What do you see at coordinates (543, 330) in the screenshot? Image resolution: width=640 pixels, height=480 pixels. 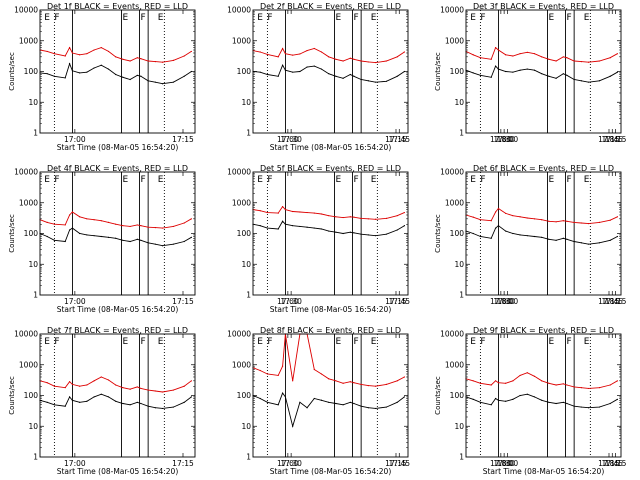 I see `chart-title: Det 9f BLACK = Events, RED = LLD` at bounding box center [543, 330].